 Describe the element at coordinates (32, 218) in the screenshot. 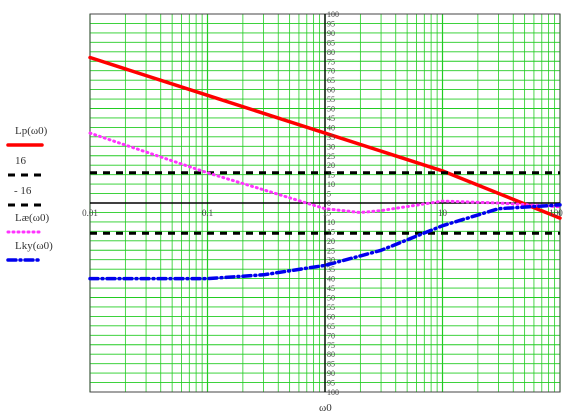

I see `legend-label: Læ(ω0)` at that location.